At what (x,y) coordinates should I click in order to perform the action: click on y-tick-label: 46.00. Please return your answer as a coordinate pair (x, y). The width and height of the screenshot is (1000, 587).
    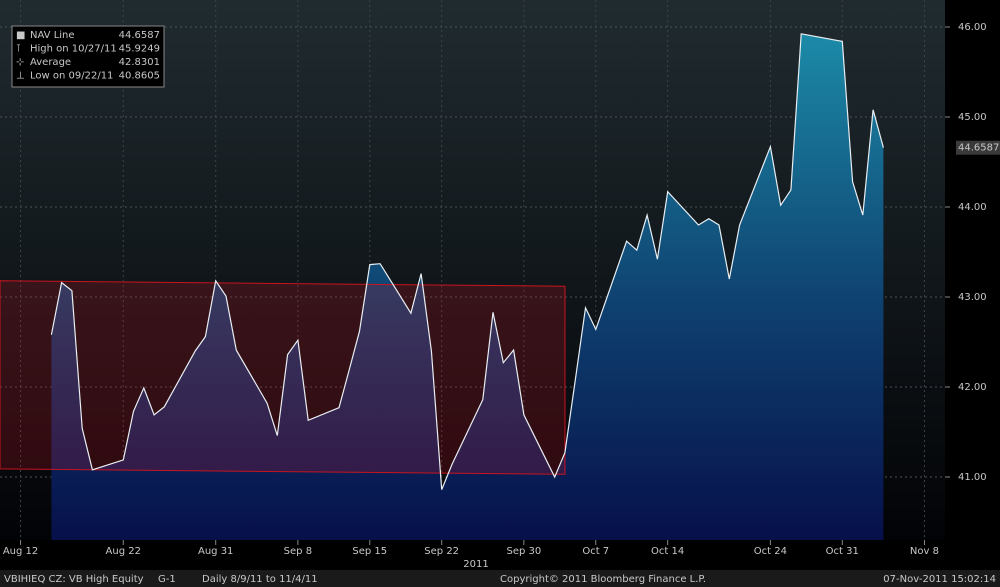
    Looking at the image, I should click on (972, 27).